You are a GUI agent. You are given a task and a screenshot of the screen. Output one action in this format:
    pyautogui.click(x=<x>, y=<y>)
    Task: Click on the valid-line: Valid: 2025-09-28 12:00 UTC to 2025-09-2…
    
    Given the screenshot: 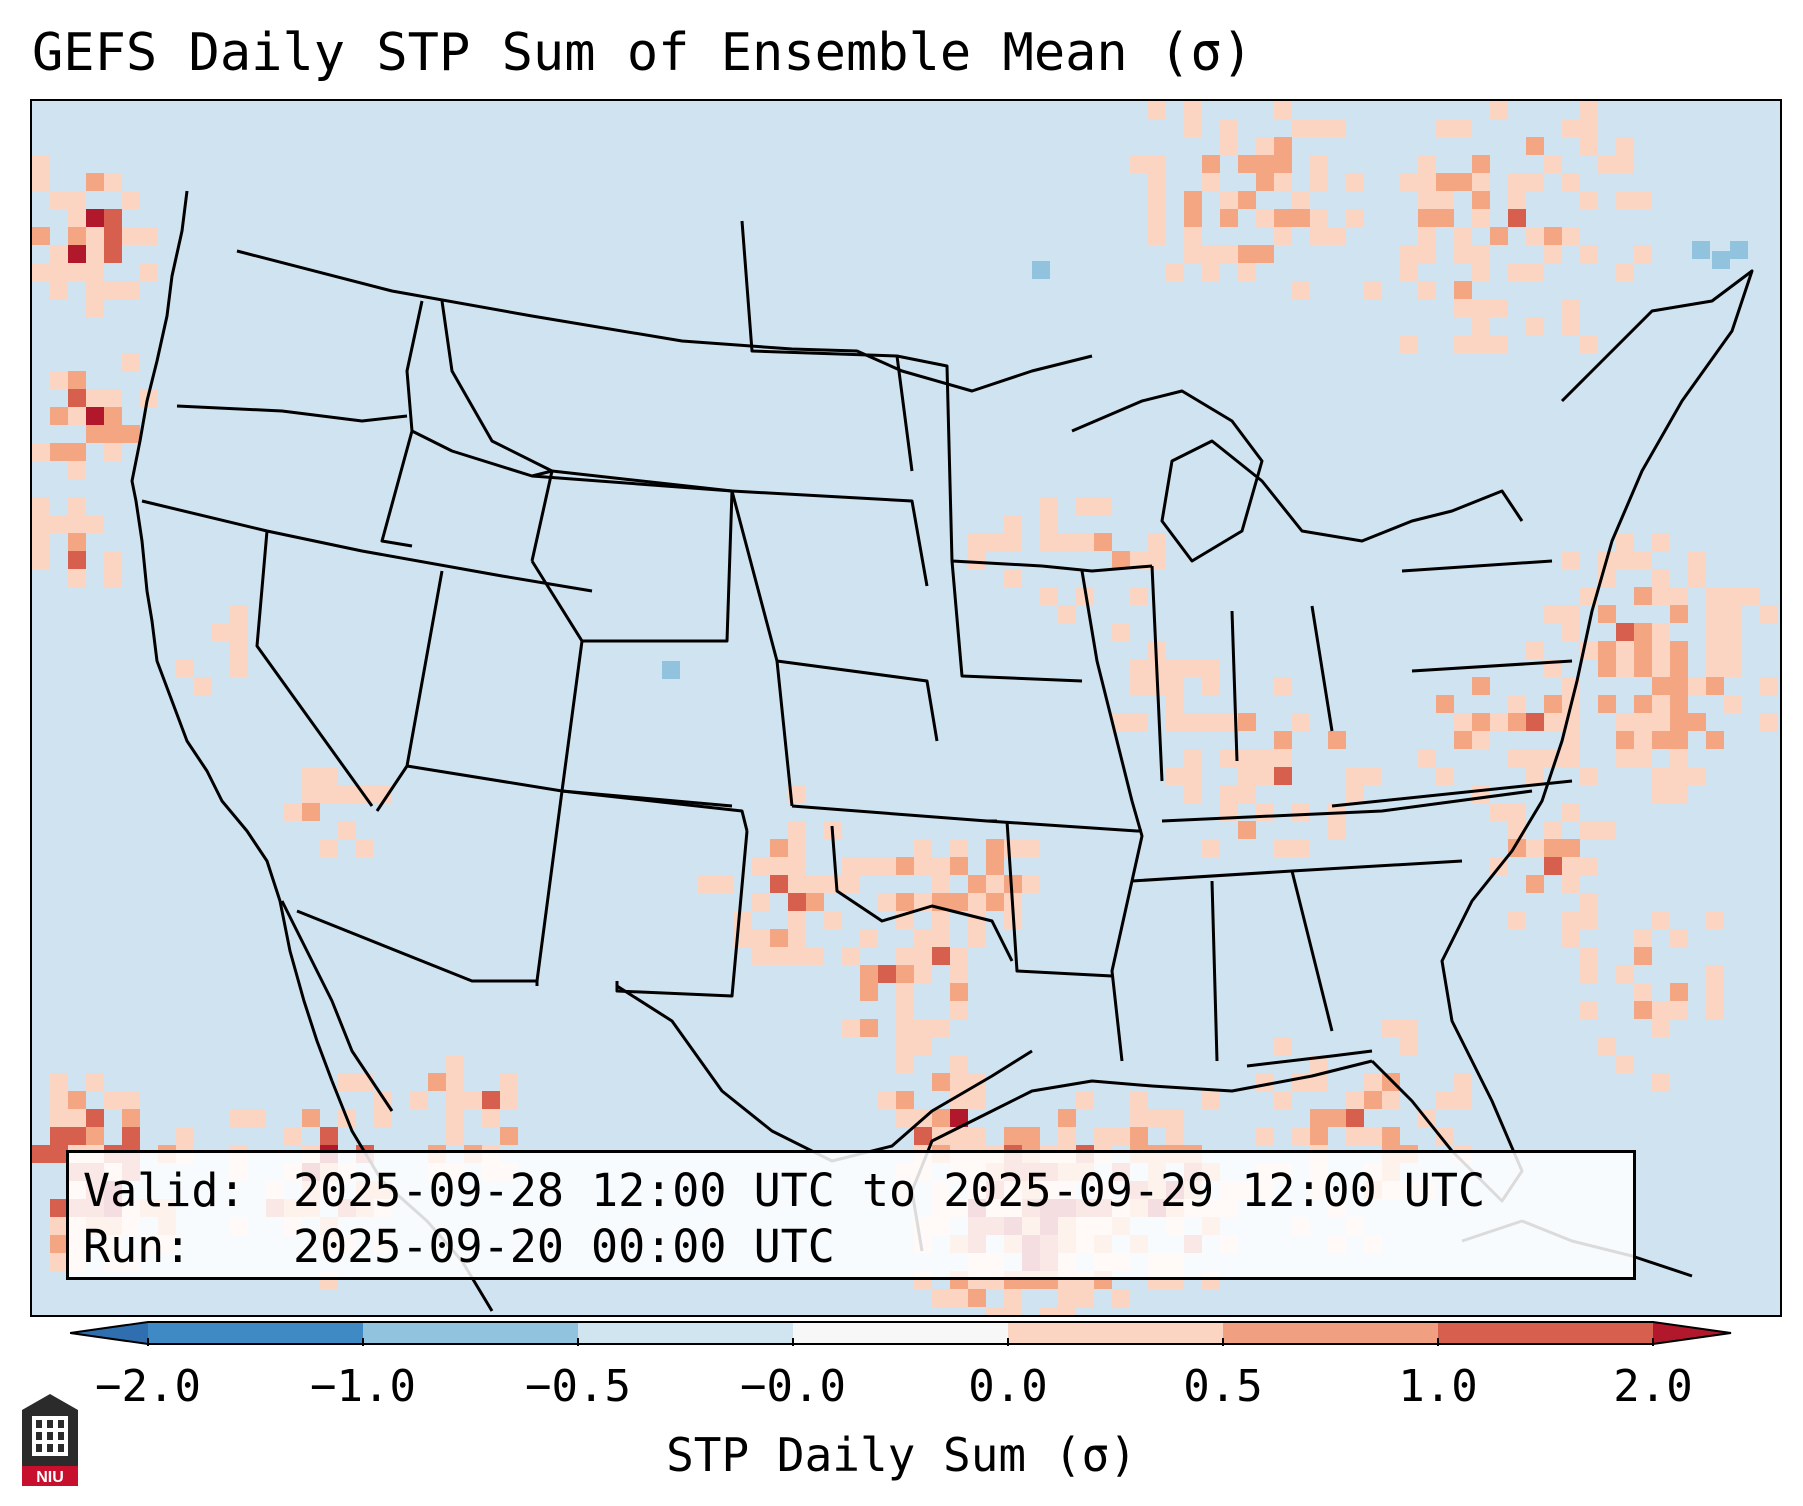 What is the action you would take?
    pyautogui.click(x=851, y=1191)
    